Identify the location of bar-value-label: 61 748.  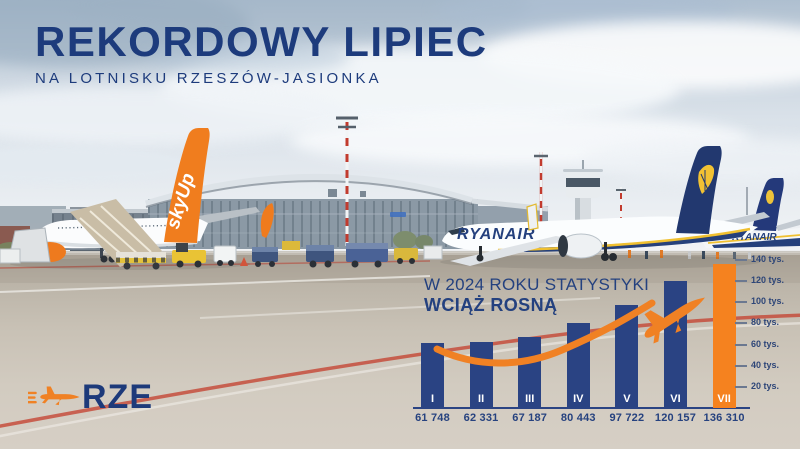
(432, 418).